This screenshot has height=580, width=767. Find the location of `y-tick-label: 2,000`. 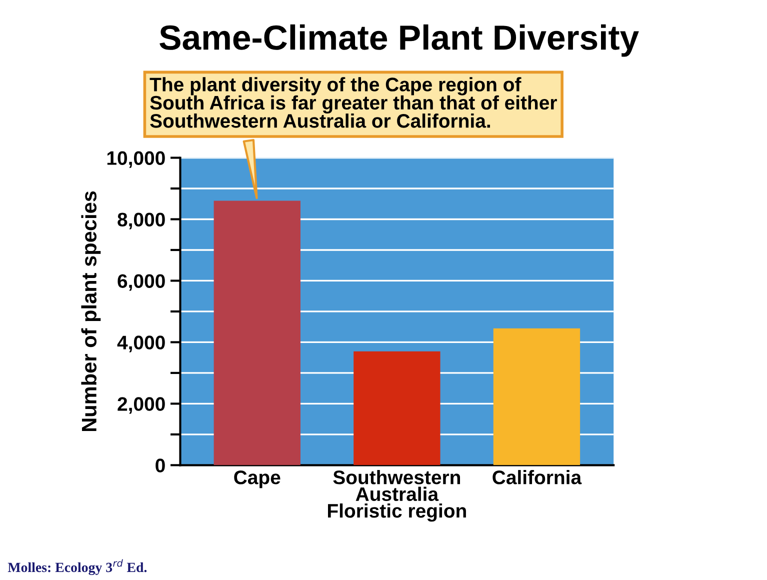

y-tick-label: 2,000 is located at coordinates (141, 405).